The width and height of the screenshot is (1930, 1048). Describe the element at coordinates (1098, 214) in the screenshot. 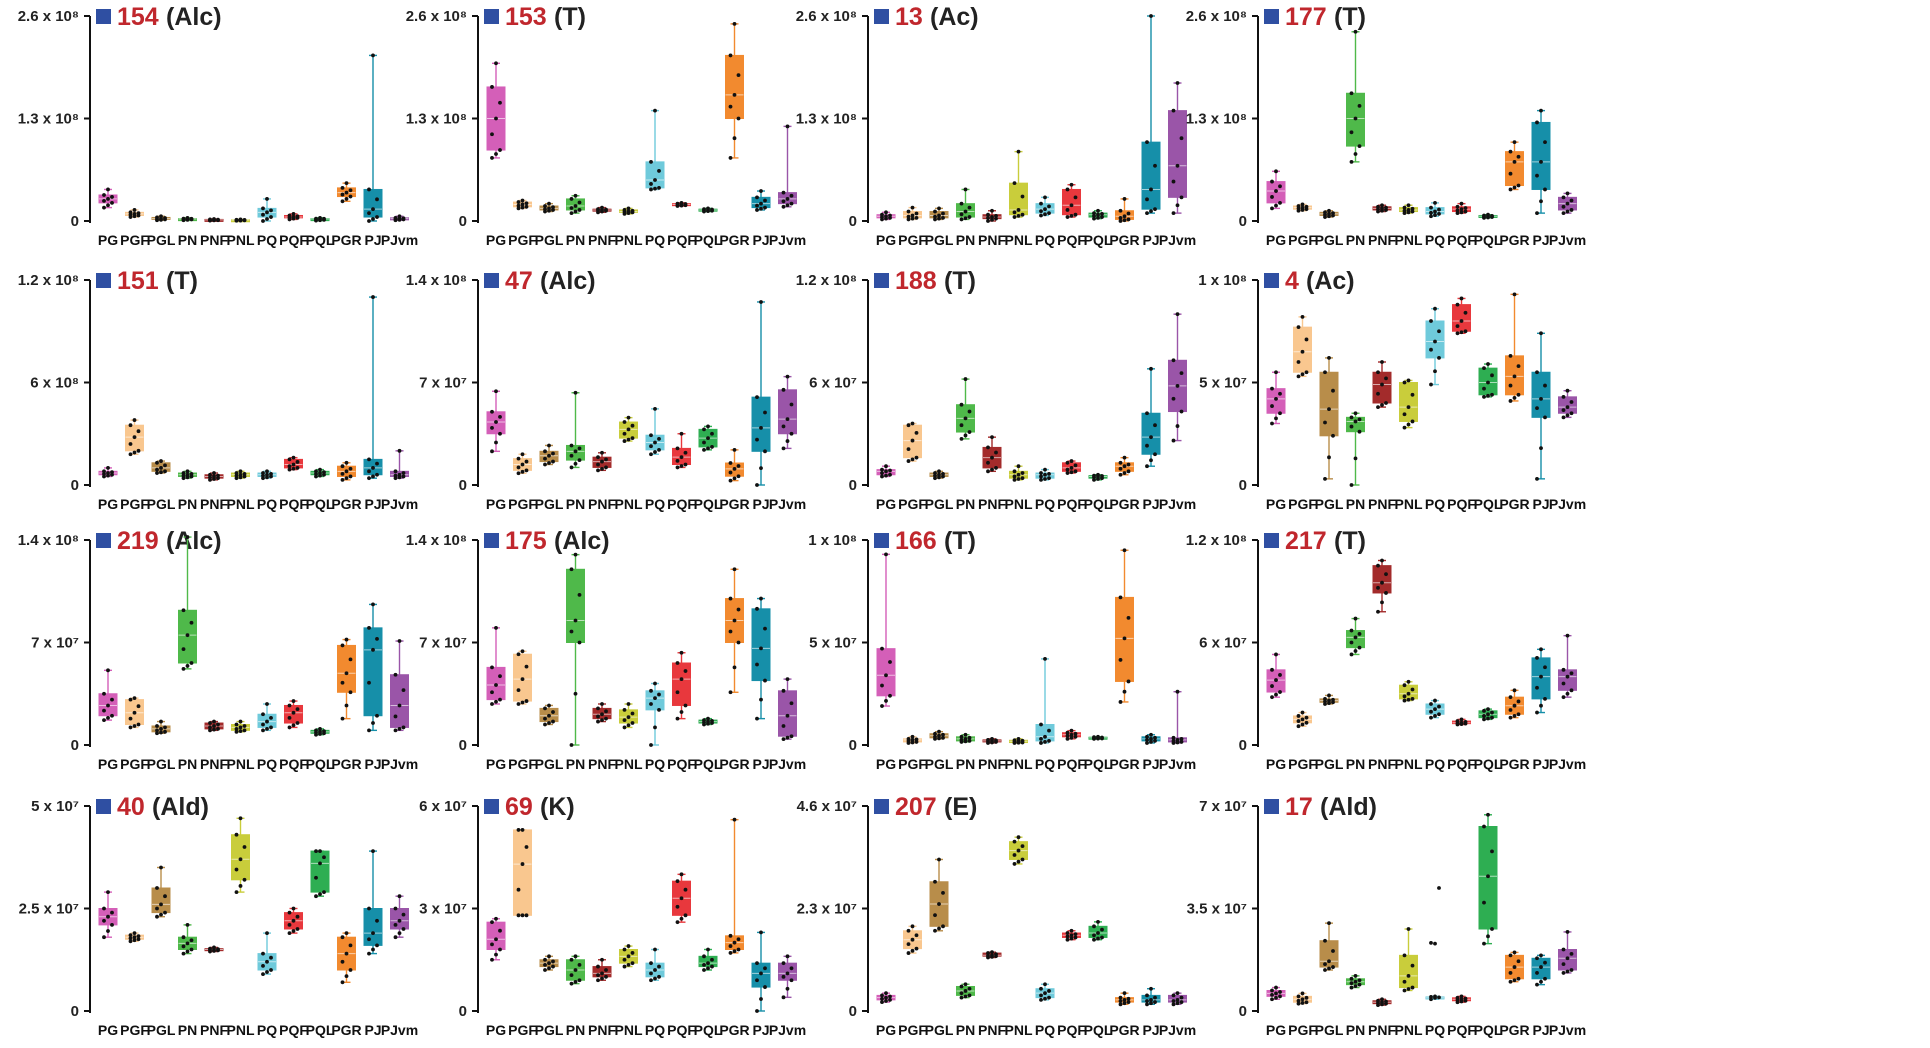

I see `box-pql` at that location.